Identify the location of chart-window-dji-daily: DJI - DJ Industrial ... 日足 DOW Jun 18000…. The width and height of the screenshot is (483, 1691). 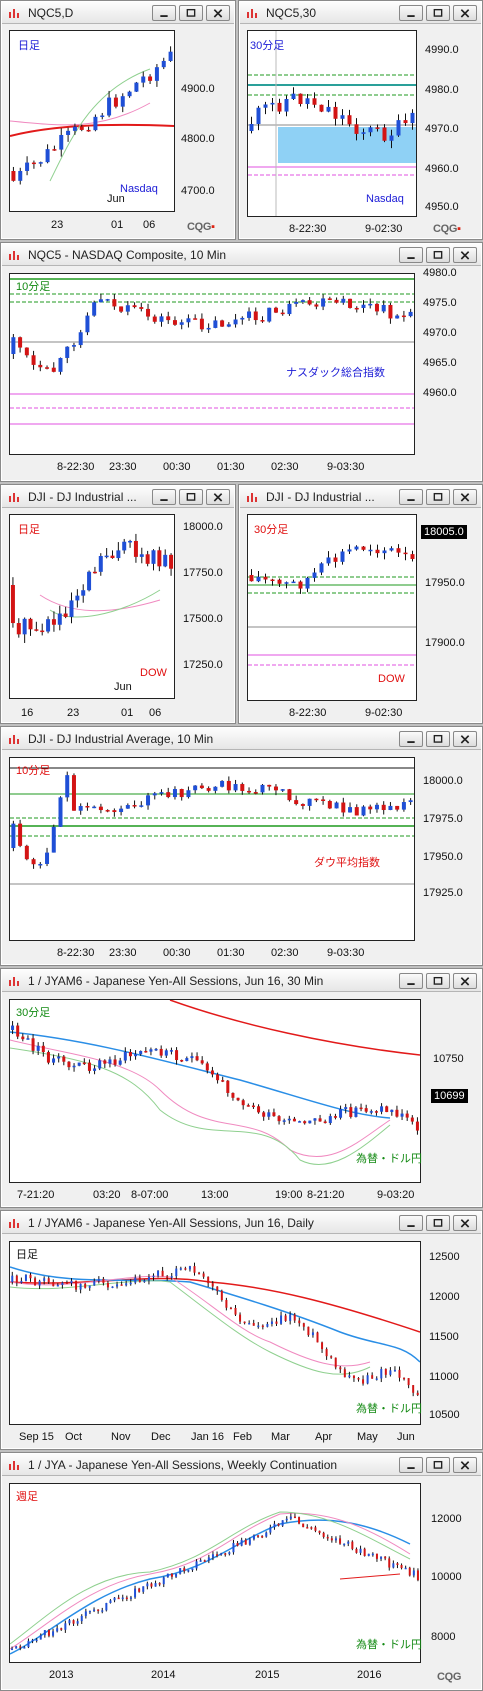
(118, 604).